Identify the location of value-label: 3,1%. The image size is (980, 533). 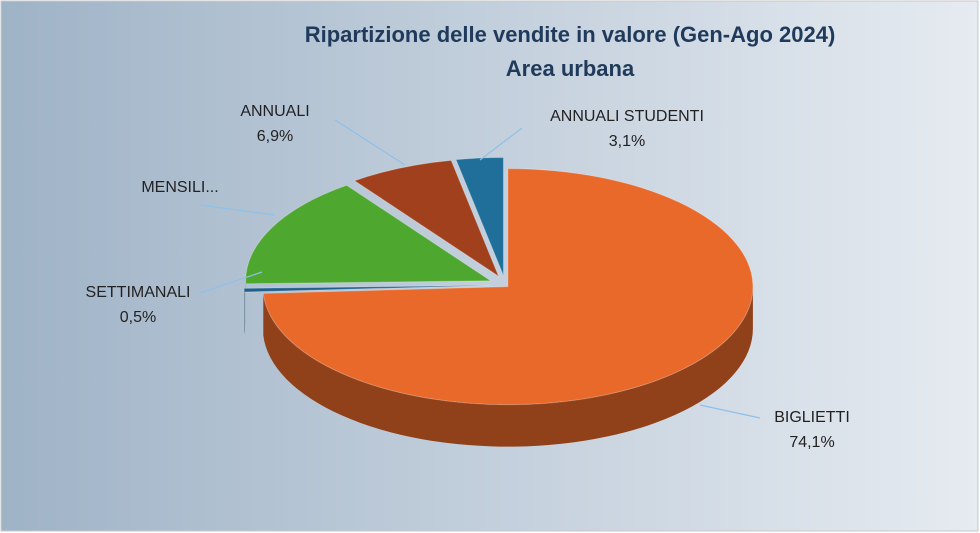
(627, 141).